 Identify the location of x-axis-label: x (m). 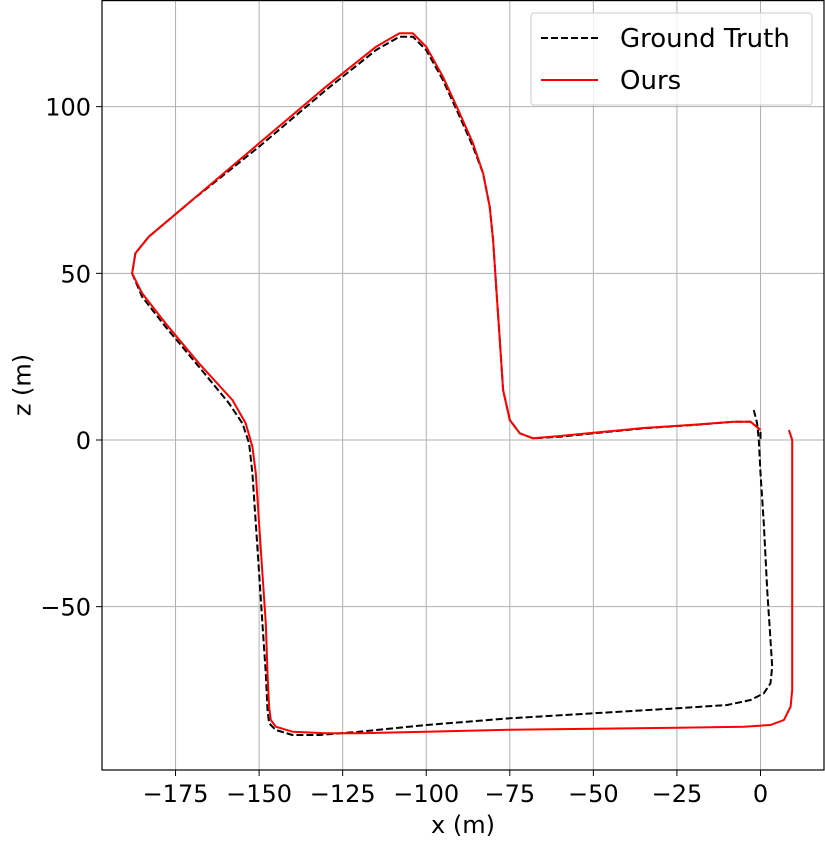
(463, 825).